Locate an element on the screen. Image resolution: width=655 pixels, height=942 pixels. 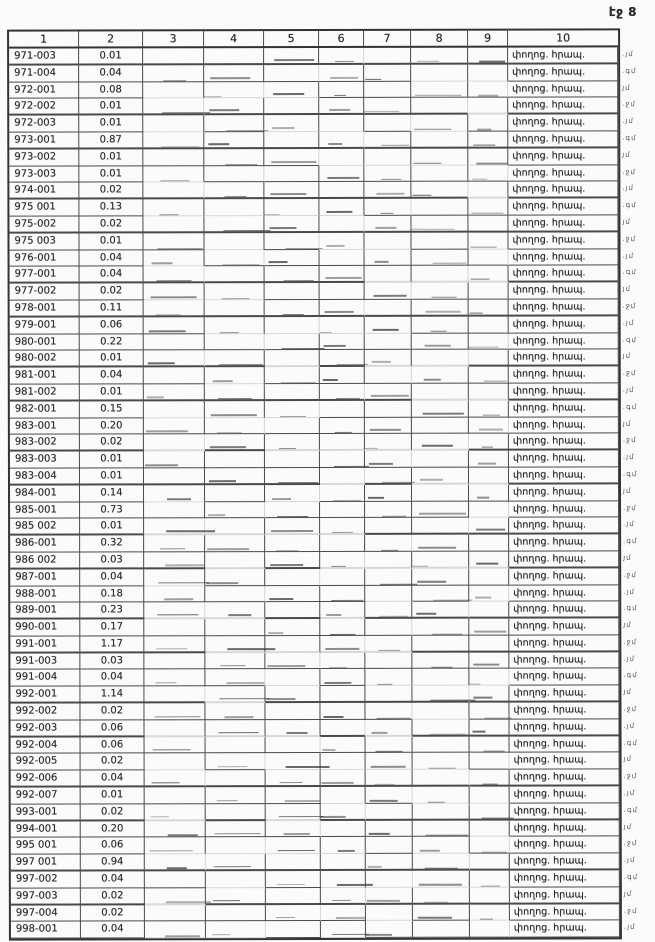
table-row: 971-004 0.04 փողոց. հրապ. .գմ is located at coordinates (323, 73).